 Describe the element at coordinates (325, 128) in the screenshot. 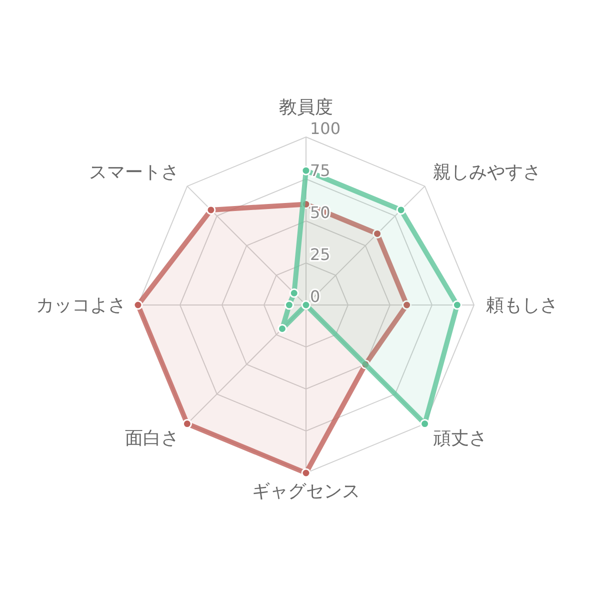

I see `y-tick-label: 100` at that location.